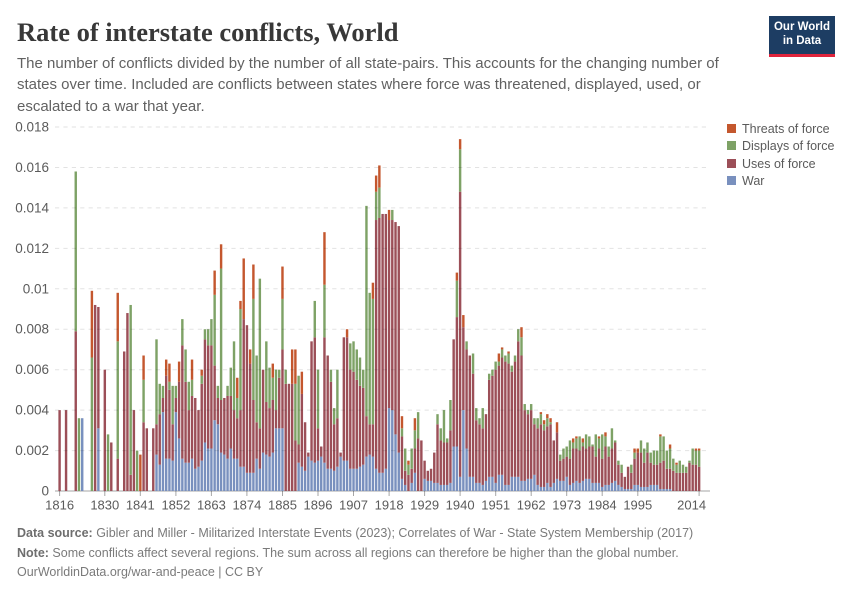 The image size is (850, 600). Describe the element at coordinates (32, 369) in the screenshot. I see `svg-text: 0.006` at that location.